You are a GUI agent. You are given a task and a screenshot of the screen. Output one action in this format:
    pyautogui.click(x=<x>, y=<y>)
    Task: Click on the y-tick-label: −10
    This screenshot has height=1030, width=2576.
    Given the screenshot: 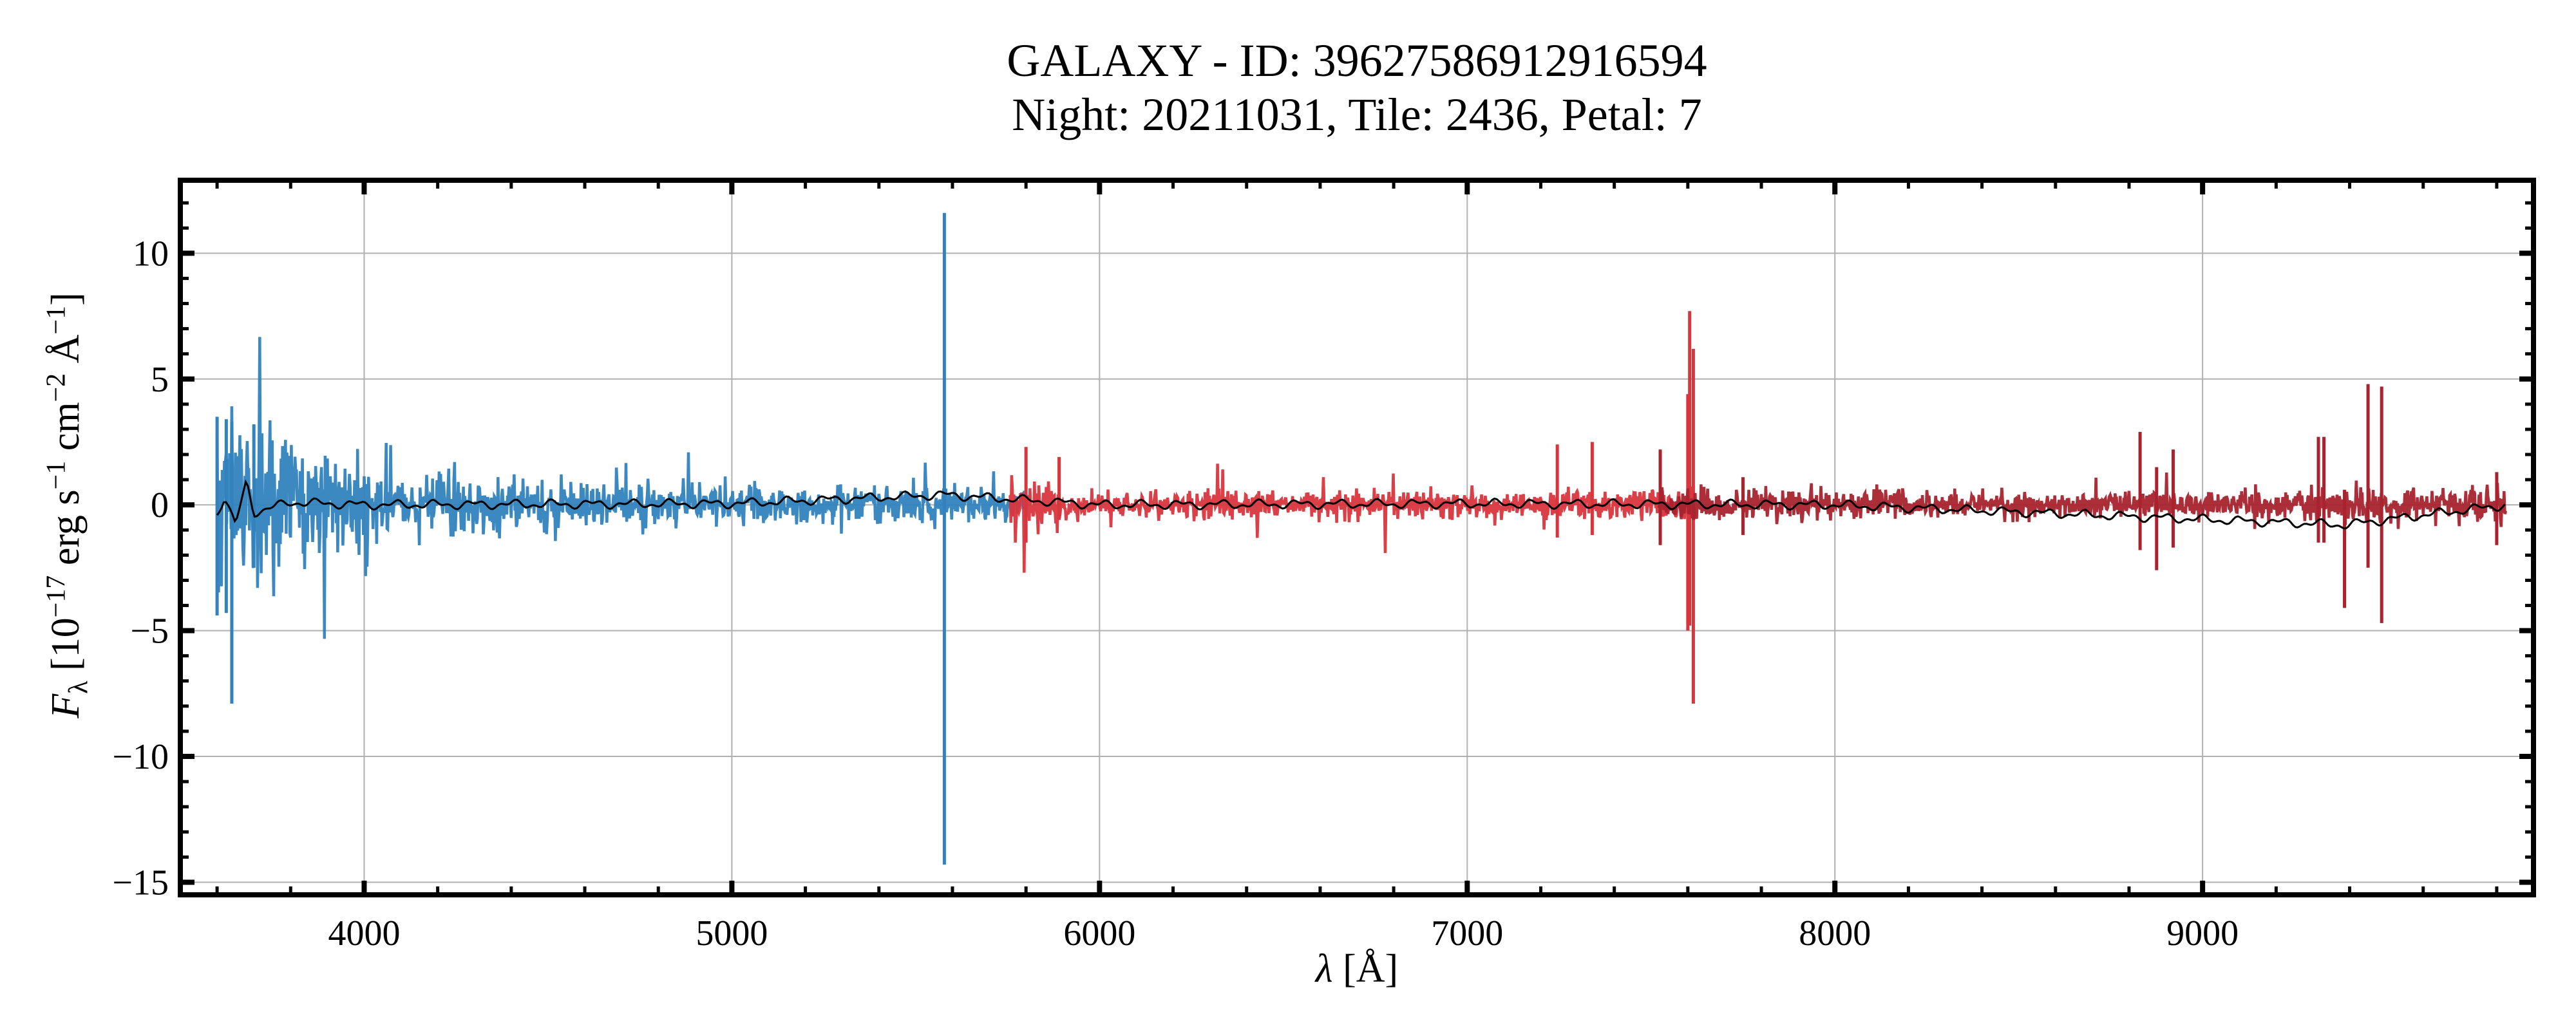 What is the action you would take?
    pyautogui.click(x=140, y=757)
    